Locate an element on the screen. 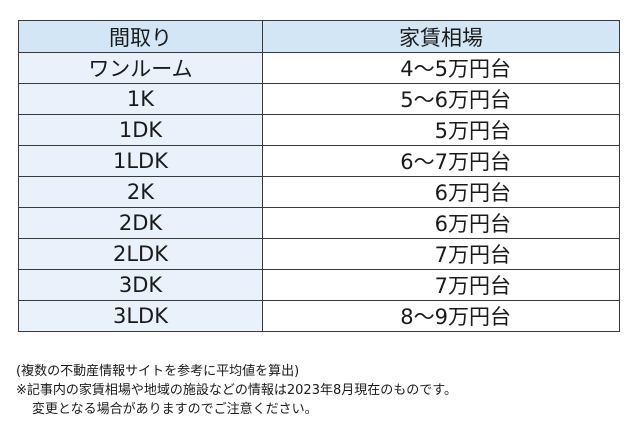 The image size is (640, 440). layout-cell: 1LDK is located at coordinates (140, 161).